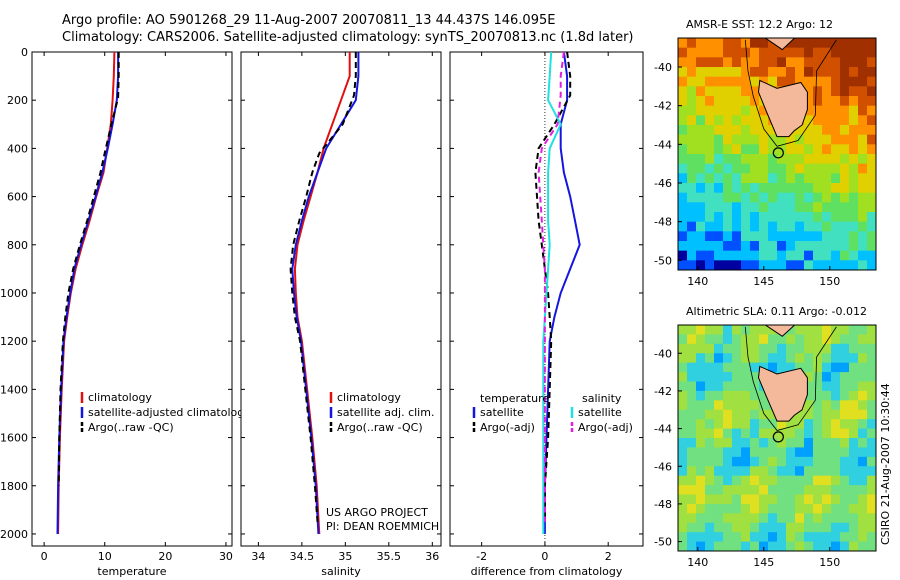 The image size is (900, 580). Describe the element at coordinates (663, 106) in the screenshot. I see `y-tick-label: -42` at that location.